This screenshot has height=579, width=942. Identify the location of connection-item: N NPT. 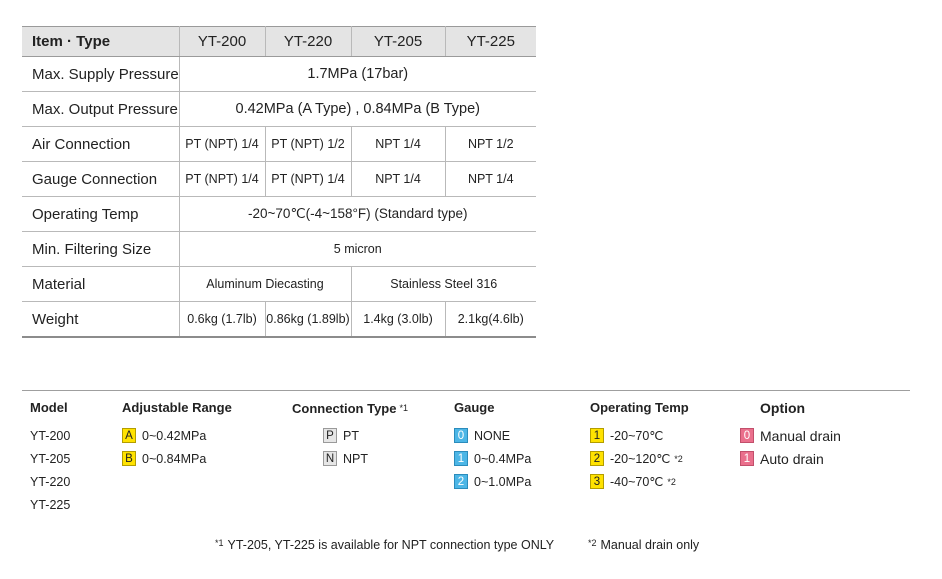
(350, 458).